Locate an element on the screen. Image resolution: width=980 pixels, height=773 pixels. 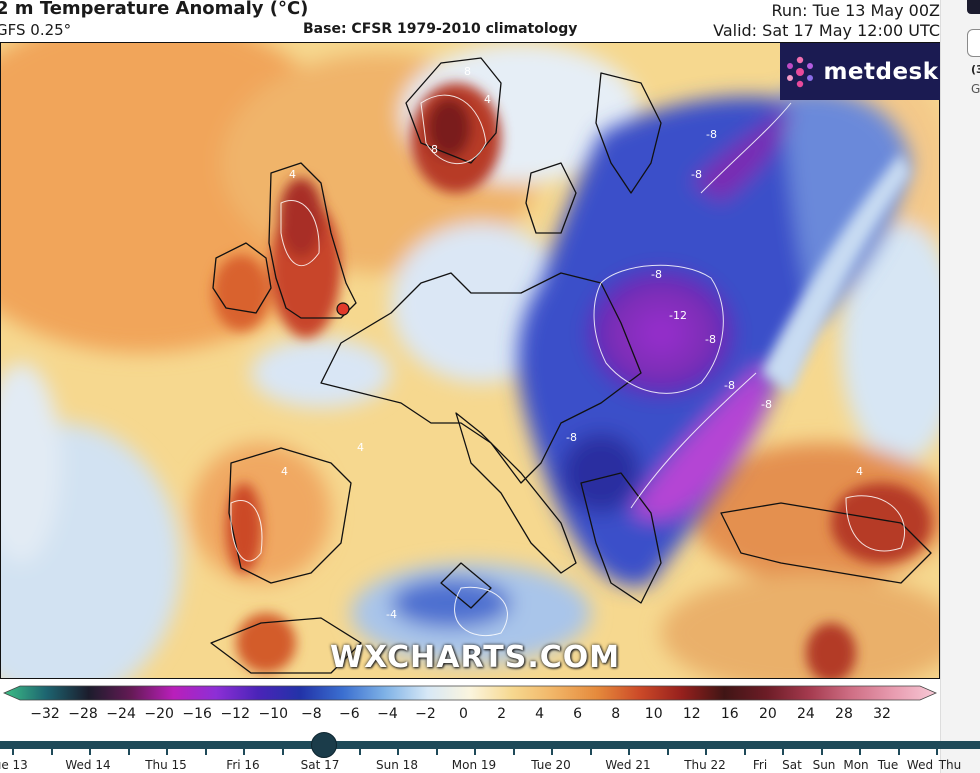
color-scale-label: −6 is located at coordinates (349, 714).